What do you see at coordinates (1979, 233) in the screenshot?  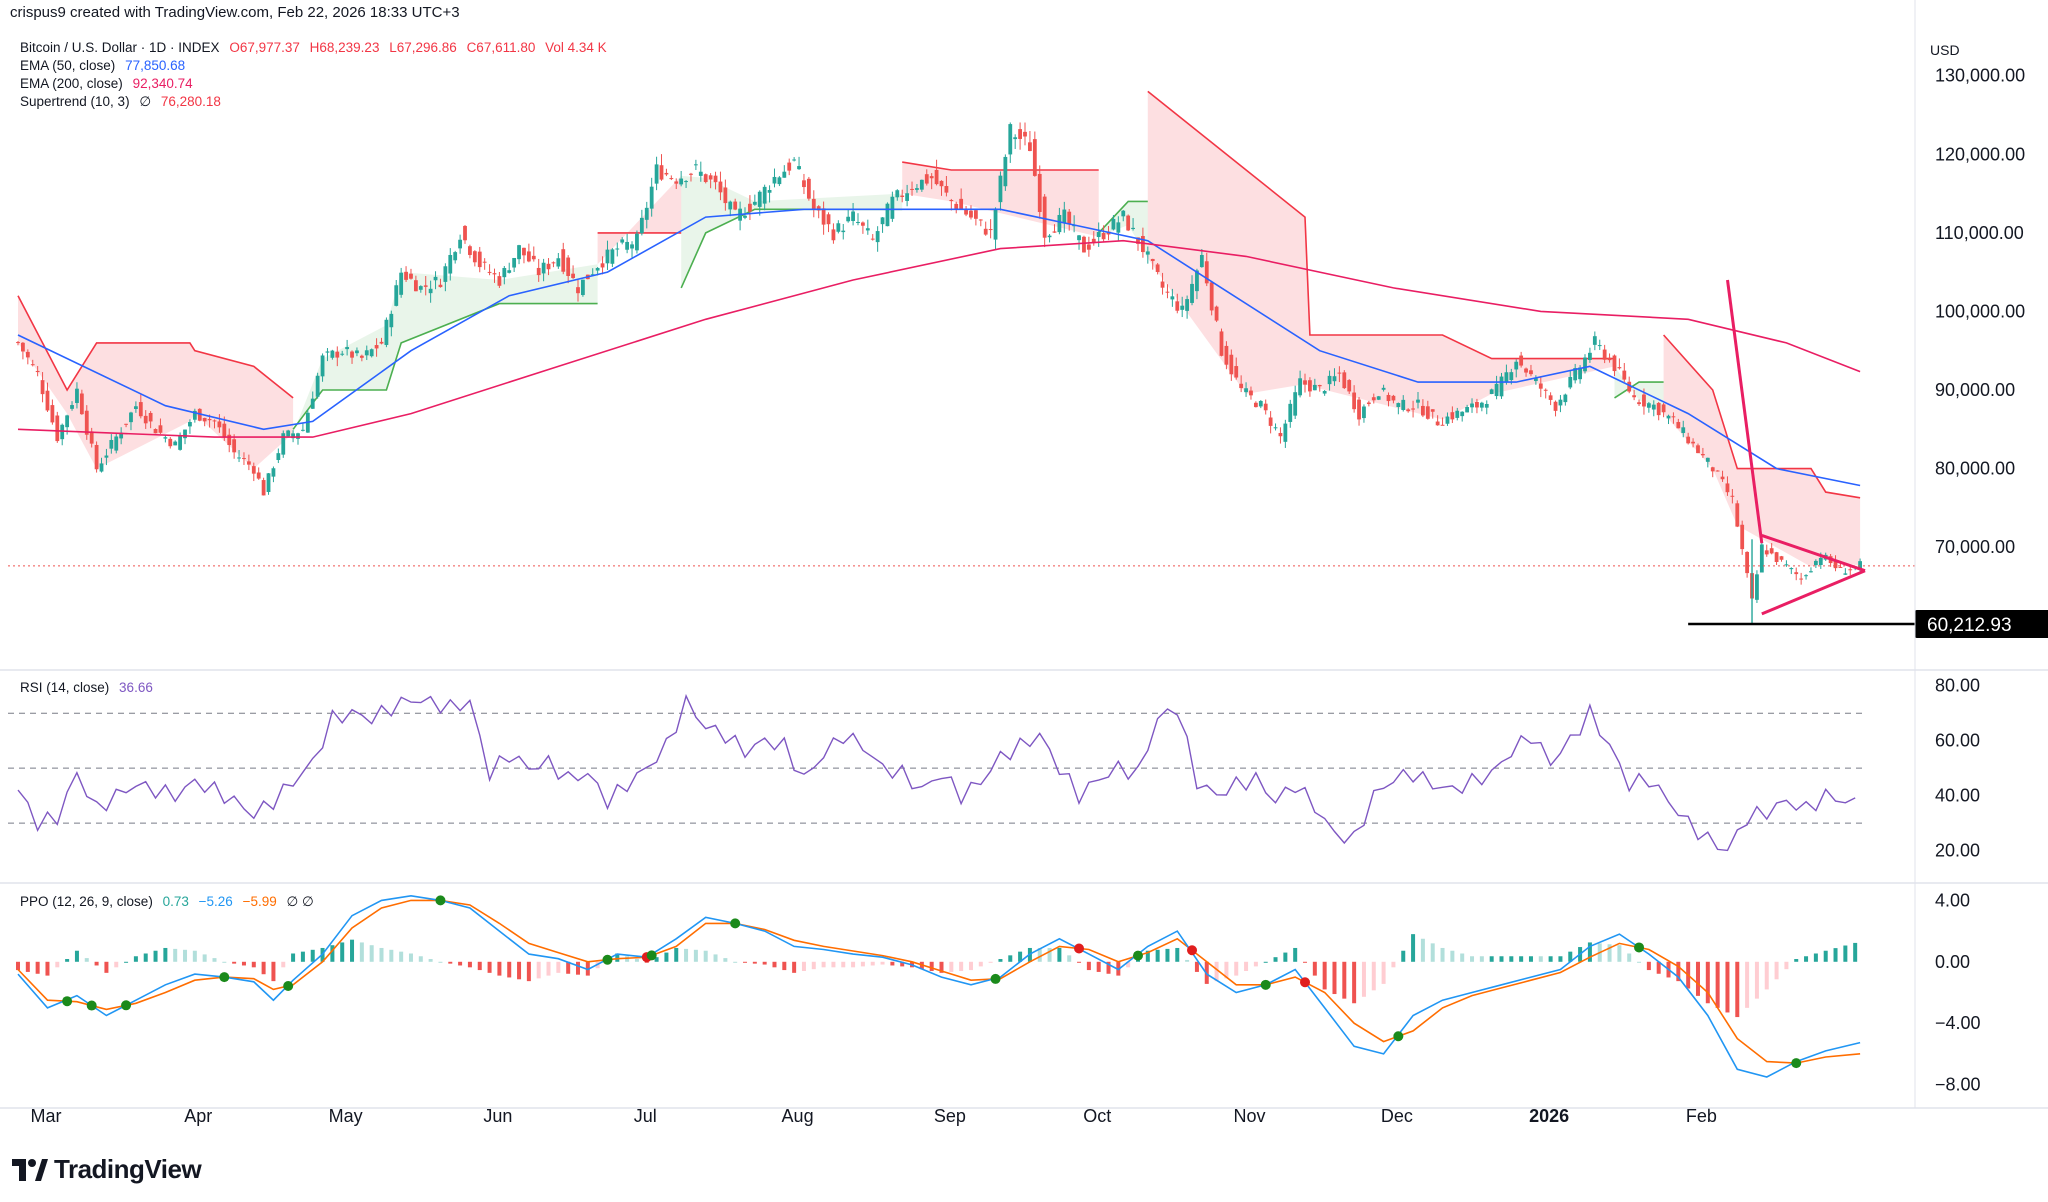 I see `price-tick-label: 110,000.00` at bounding box center [1979, 233].